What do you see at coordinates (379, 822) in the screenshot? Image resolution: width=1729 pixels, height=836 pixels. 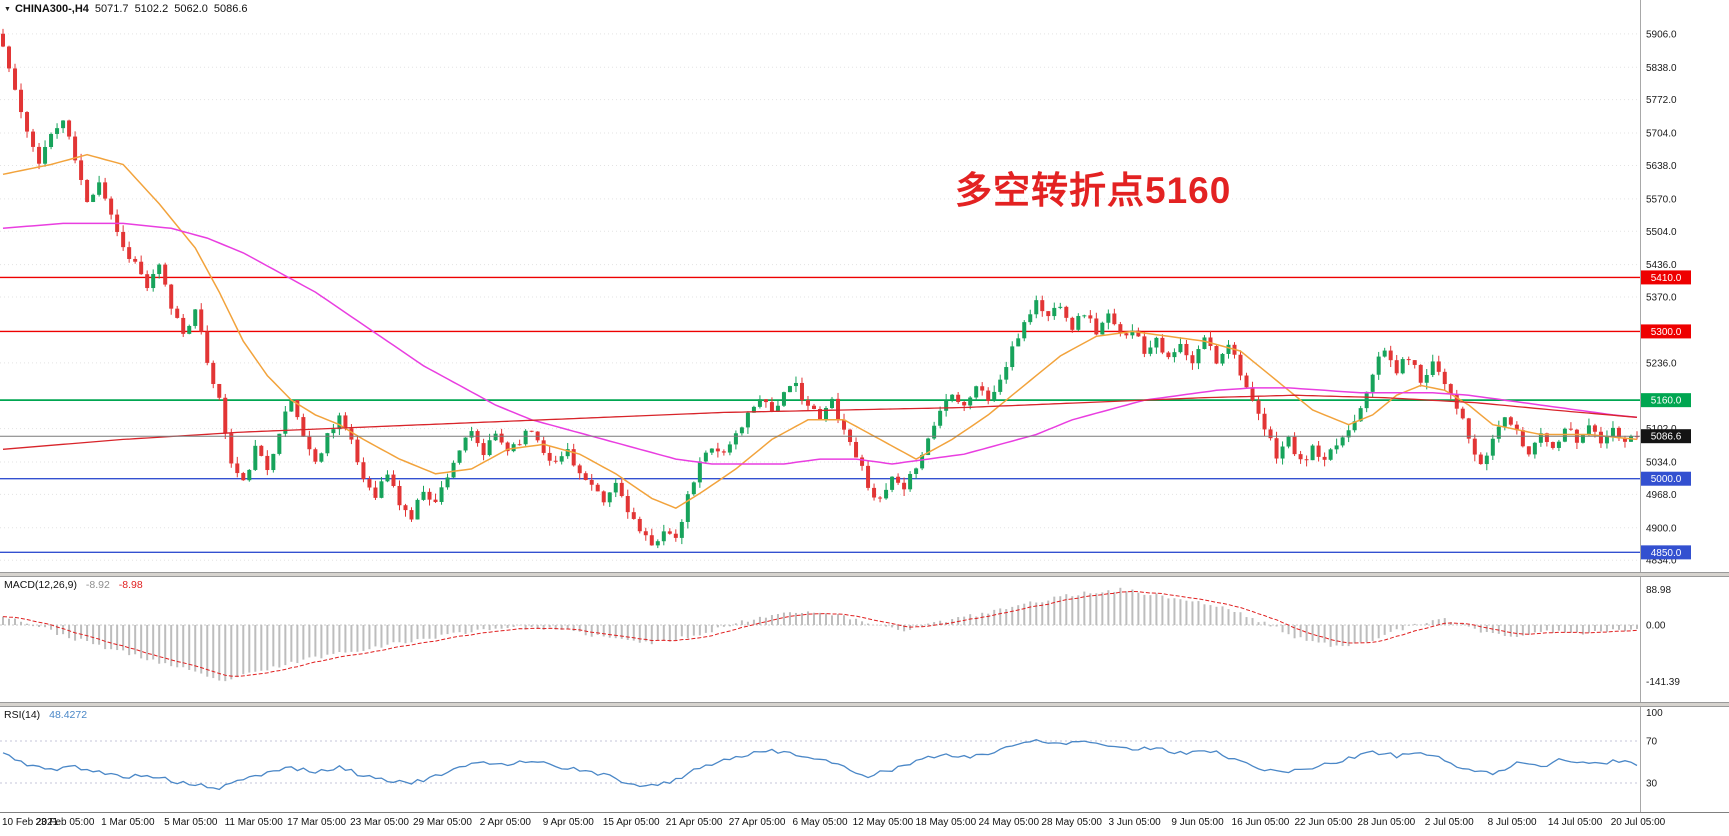 I see `time-axis-label: 23 Mar 05:00` at bounding box center [379, 822].